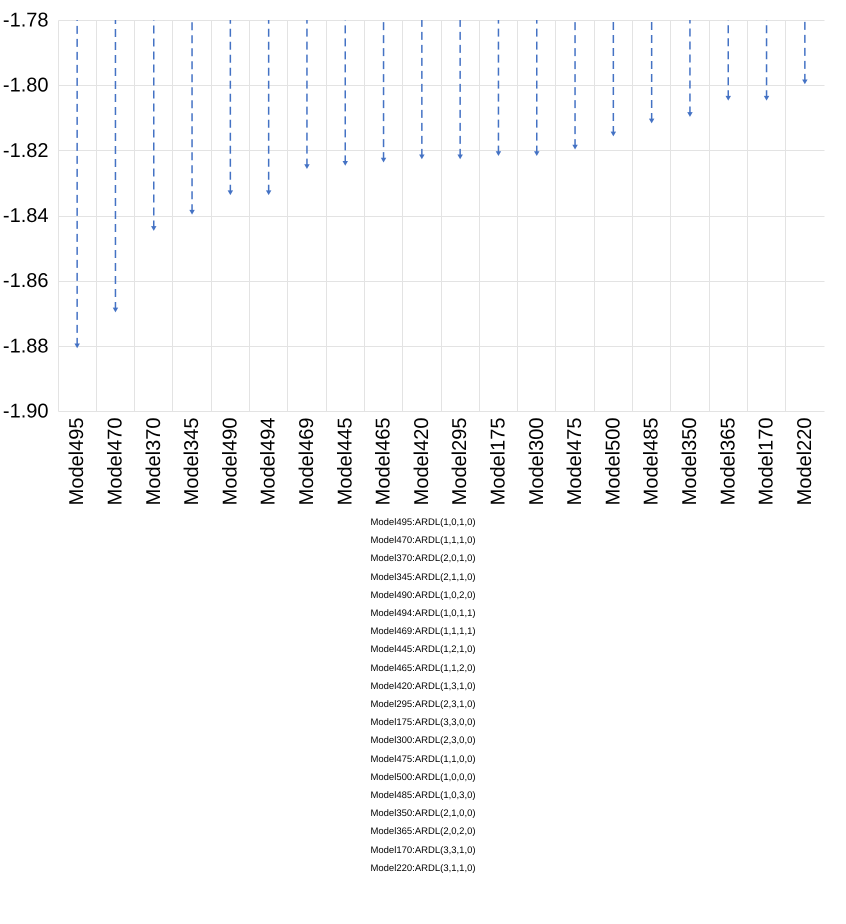 This screenshot has width=846, height=924. I want to click on x-tick-label: Model490, so click(230, 462).